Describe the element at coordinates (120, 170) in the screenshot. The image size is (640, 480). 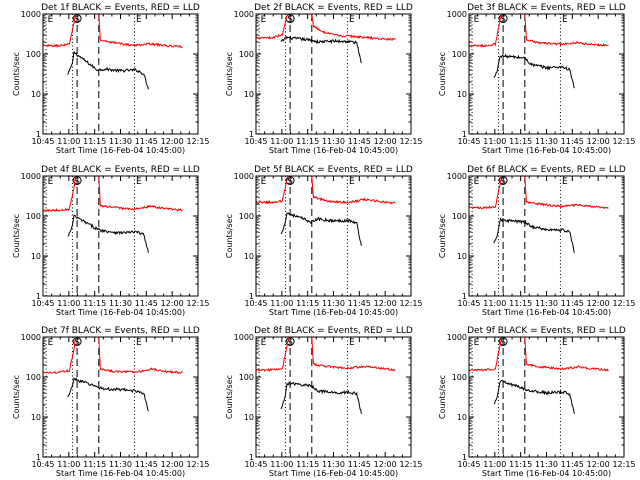
I see `chart-title: Det 4f BLACK = Events, RED = LLD` at that location.